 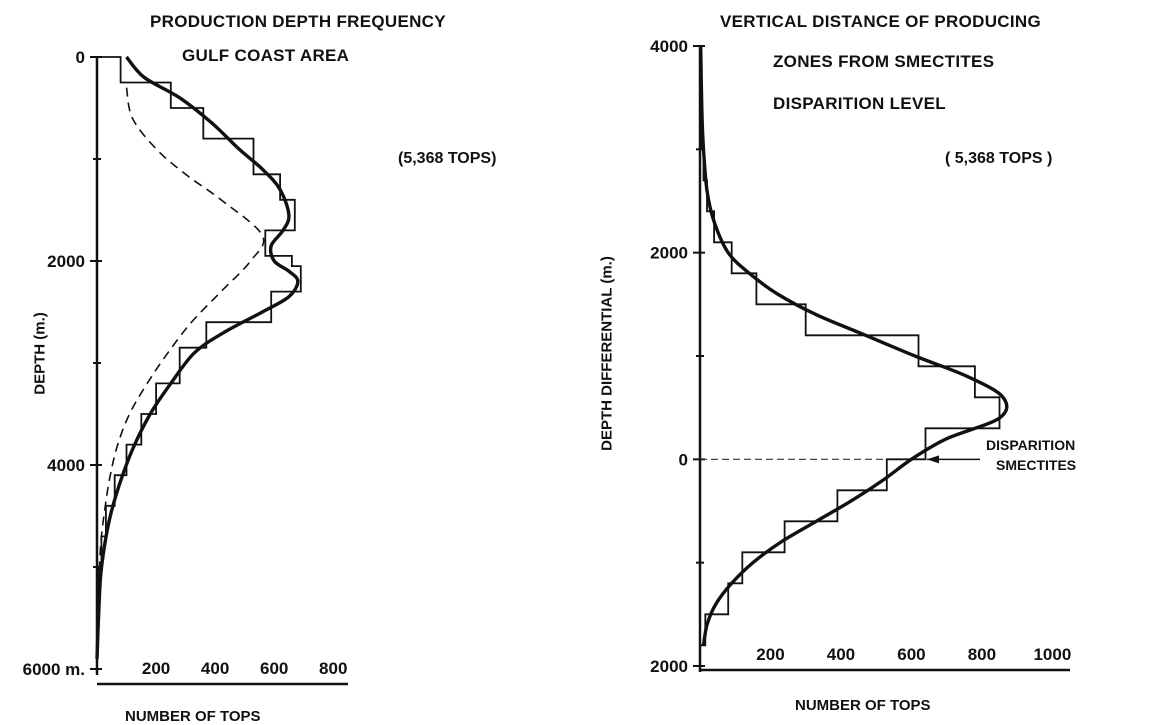 What do you see at coordinates (447, 158) in the screenshot?
I see `tops-count-annotation: (5,368 TOPS)` at bounding box center [447, 158].